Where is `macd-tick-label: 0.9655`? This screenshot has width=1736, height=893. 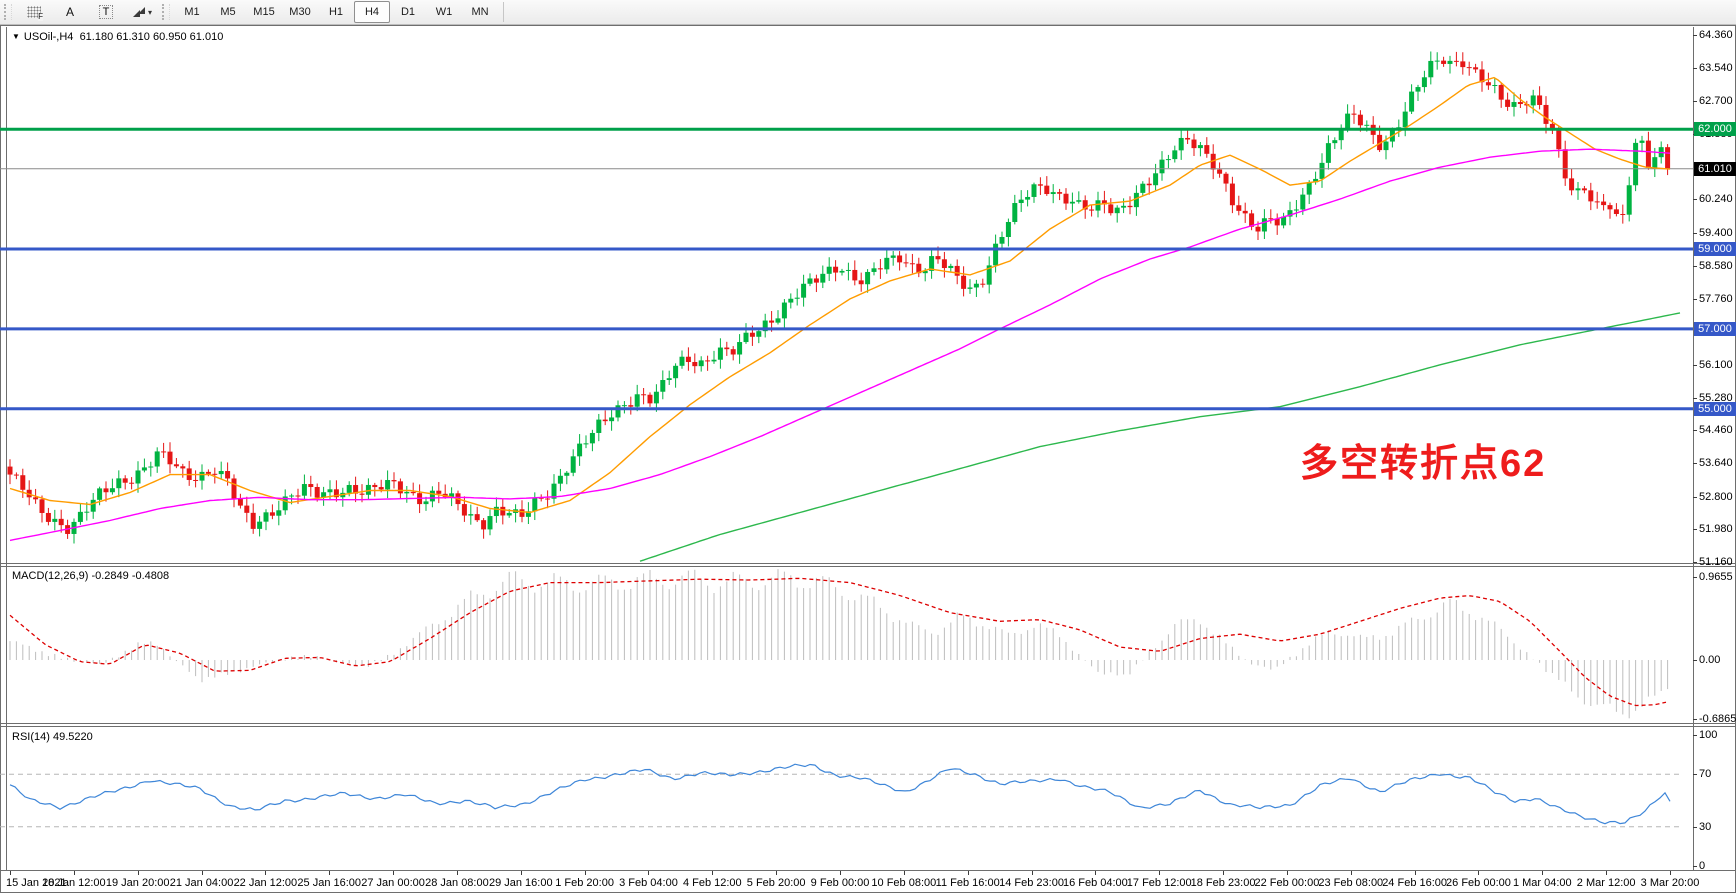 macd-tick-label: 0.9655 is located at coordinates (1716, 576).